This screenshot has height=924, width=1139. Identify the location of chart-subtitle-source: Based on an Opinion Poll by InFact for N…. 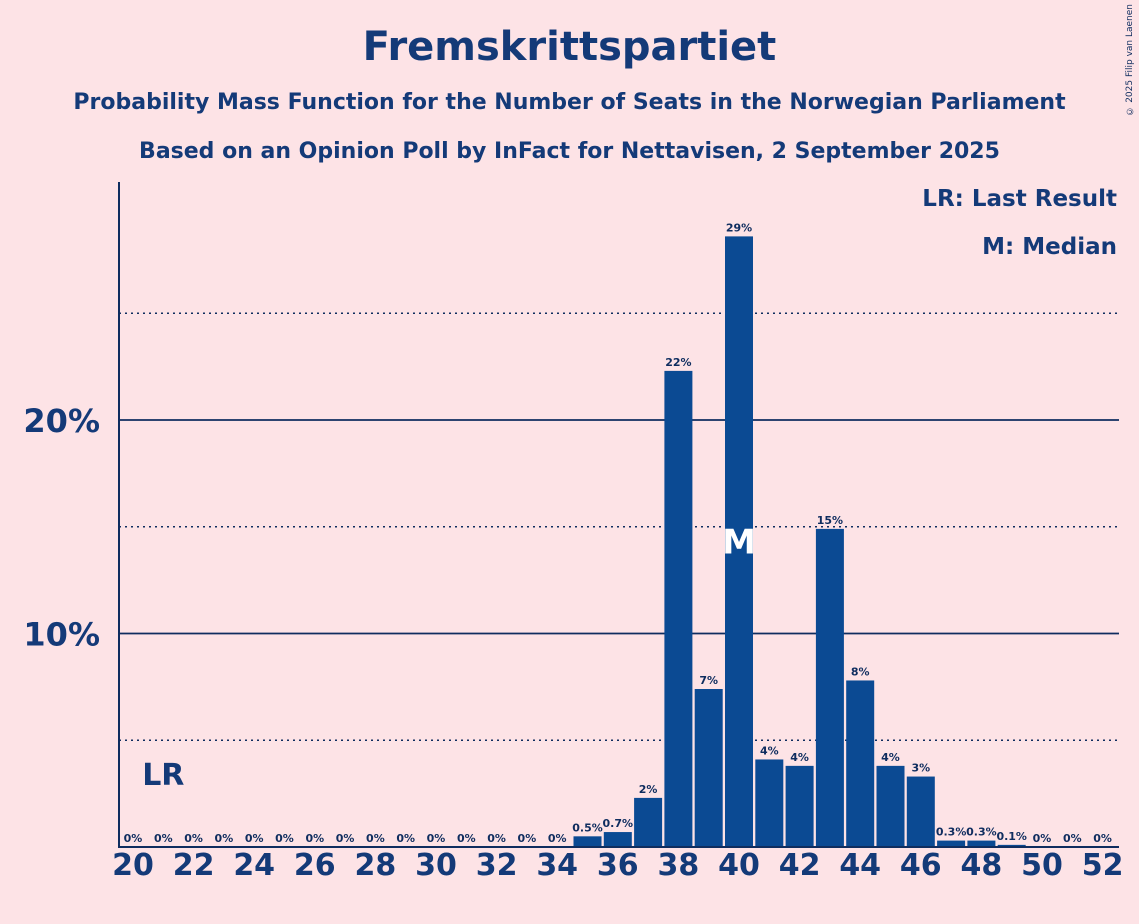
(569, 151).